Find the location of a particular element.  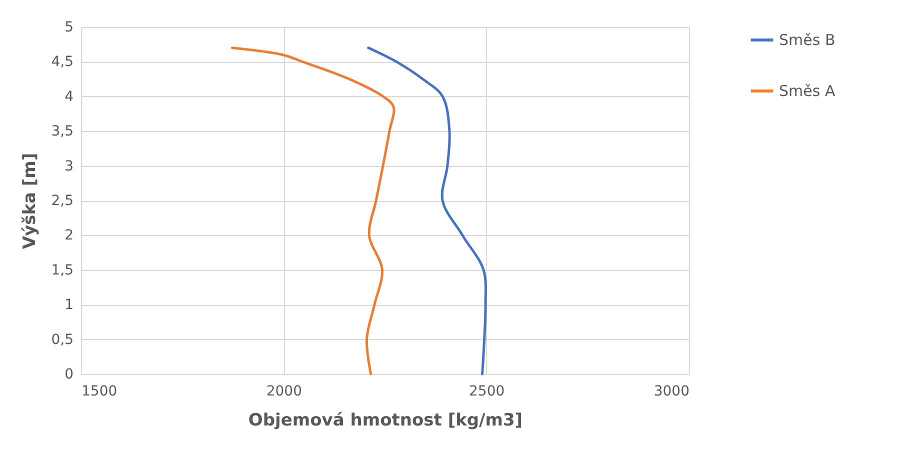

y-tick-label: 1,5 is located at coordinates (62, 270).